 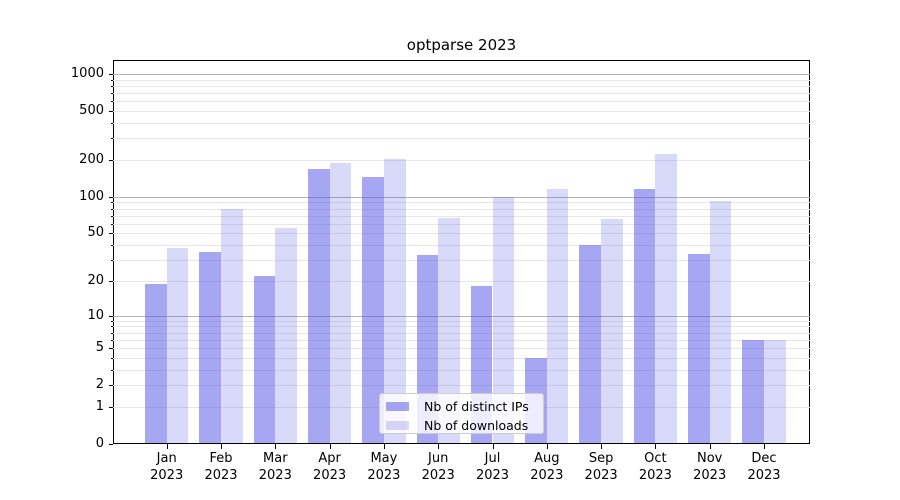 I want to click on bar-downloads-may, so click(x=394, y=300).